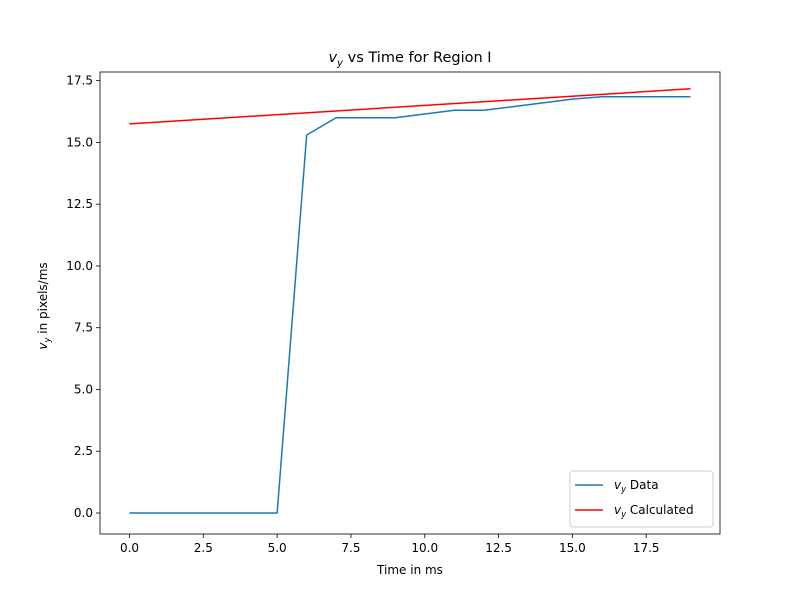  Describe the element at coordinates (641, 499) in the screenshot. I see `legend-box` at that location.